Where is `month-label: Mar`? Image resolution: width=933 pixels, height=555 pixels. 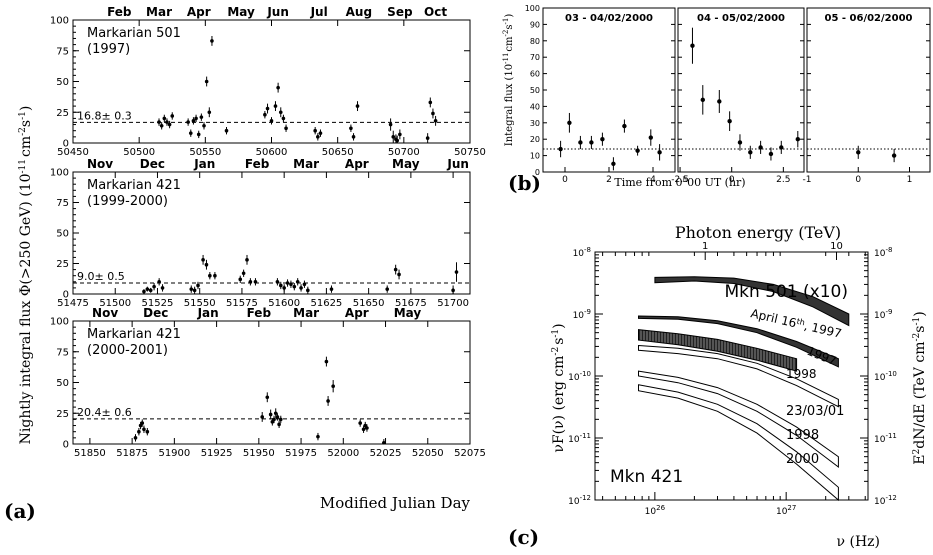 month-label: Mar is located at coordinates (159, 12).